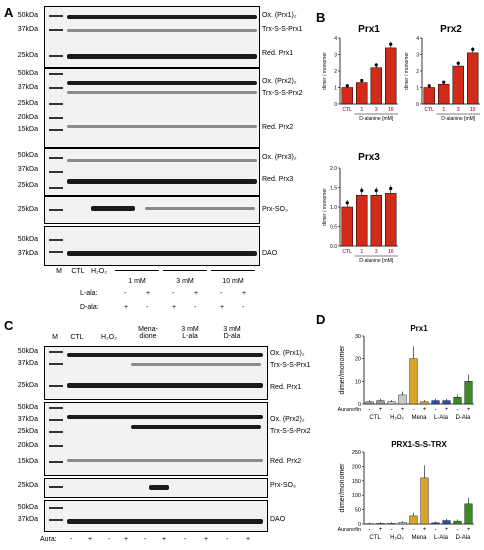  I want to click on label-a2-red: Red. Prx2, so click(278, 127).